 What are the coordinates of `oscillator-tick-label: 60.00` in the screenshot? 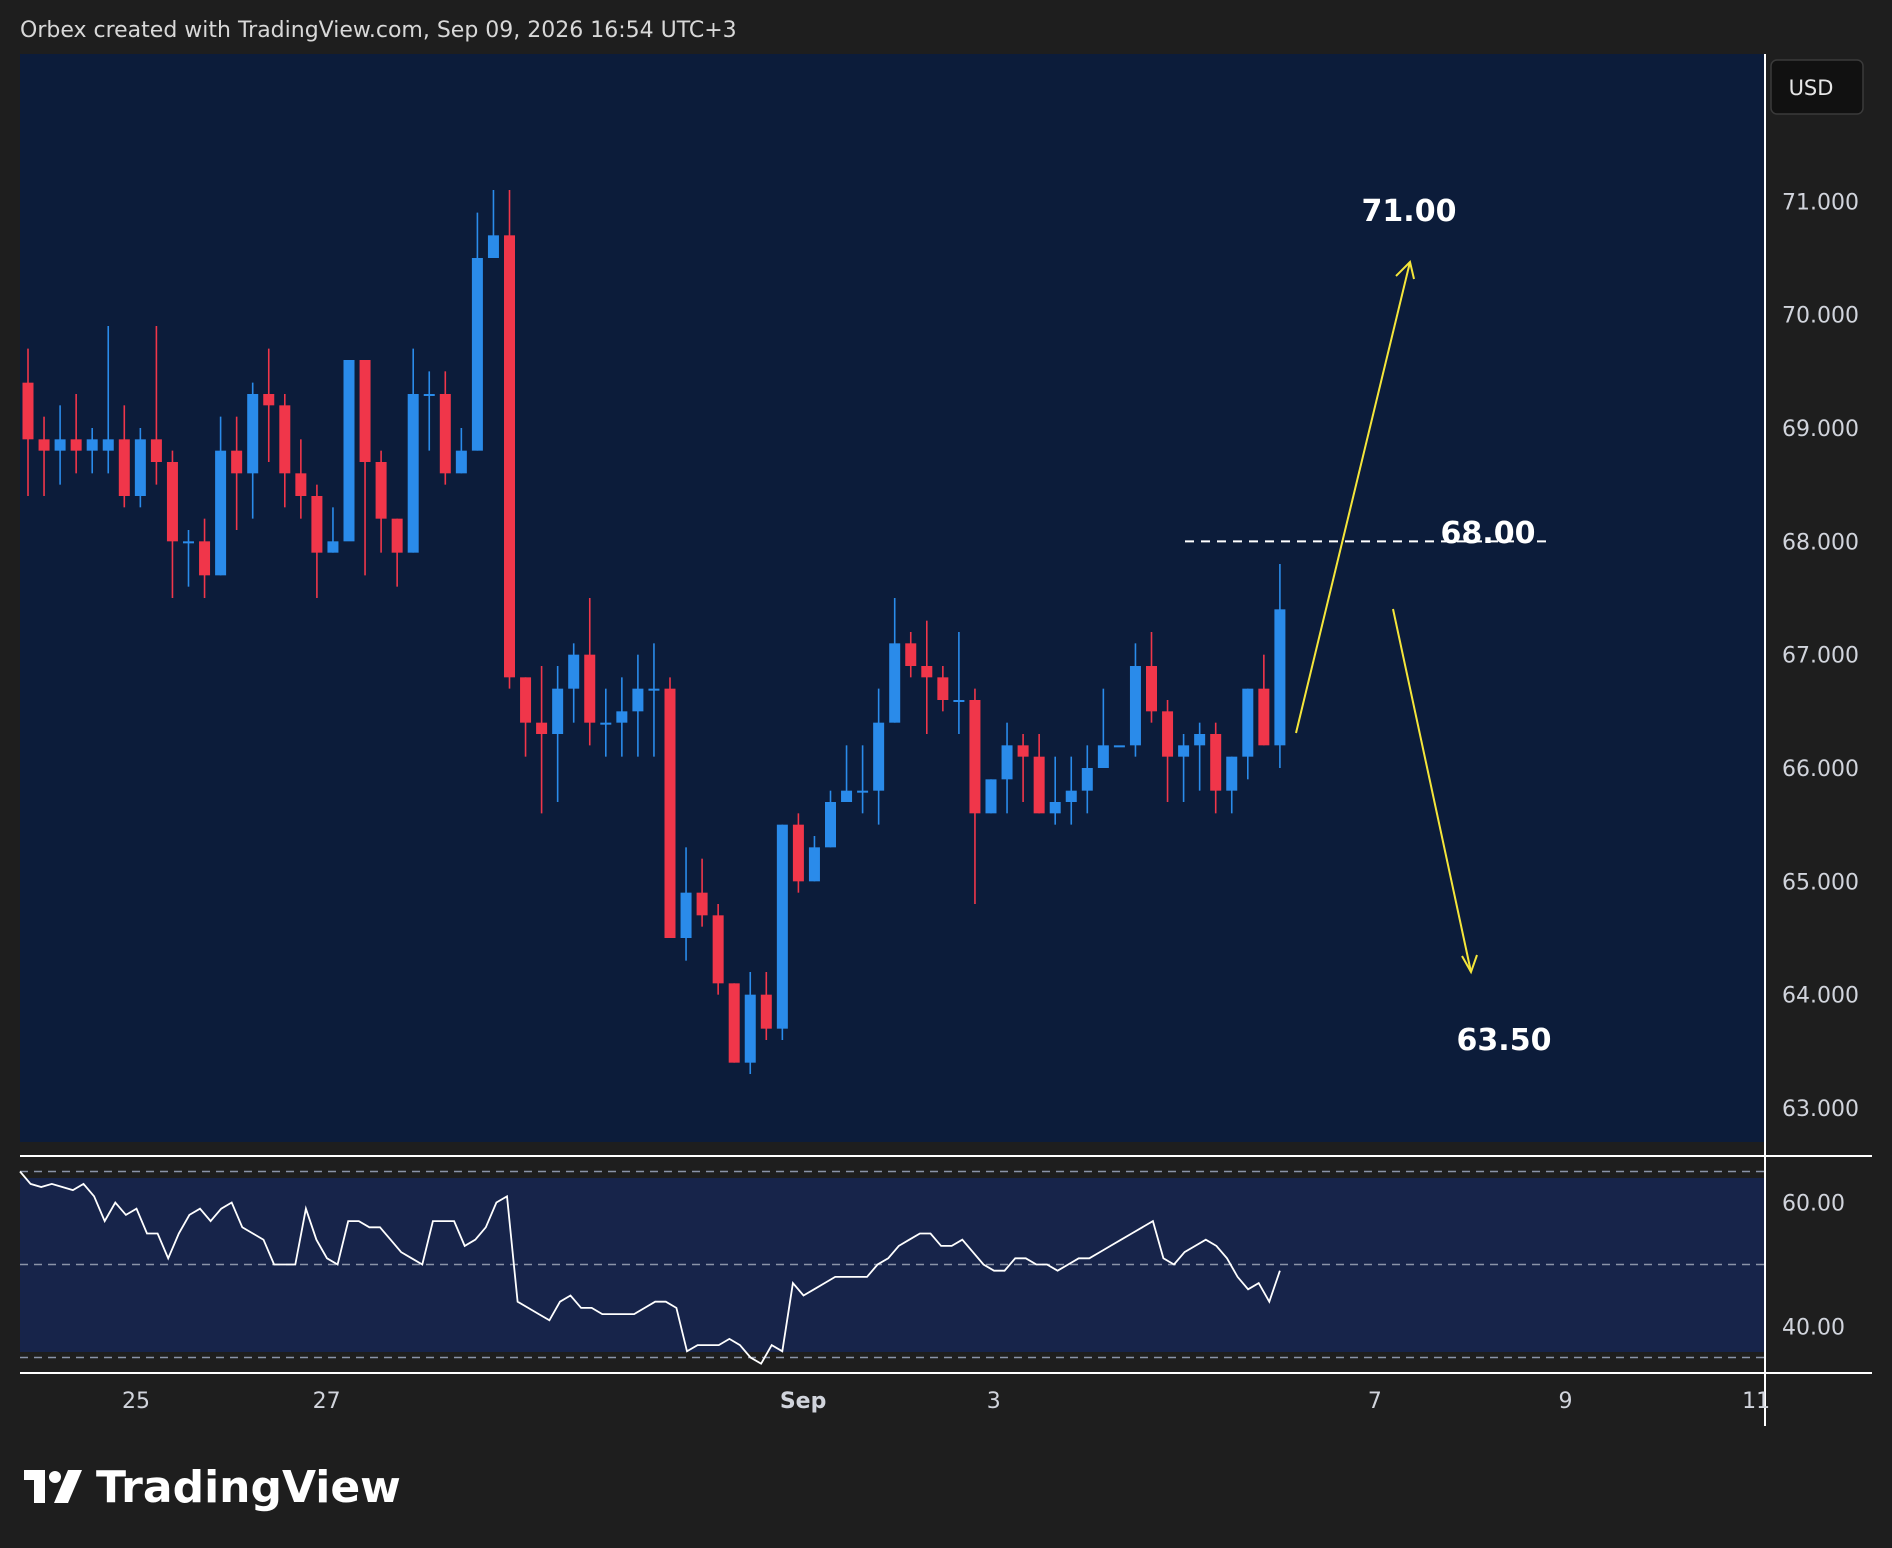 It's located at (1813, 1204).